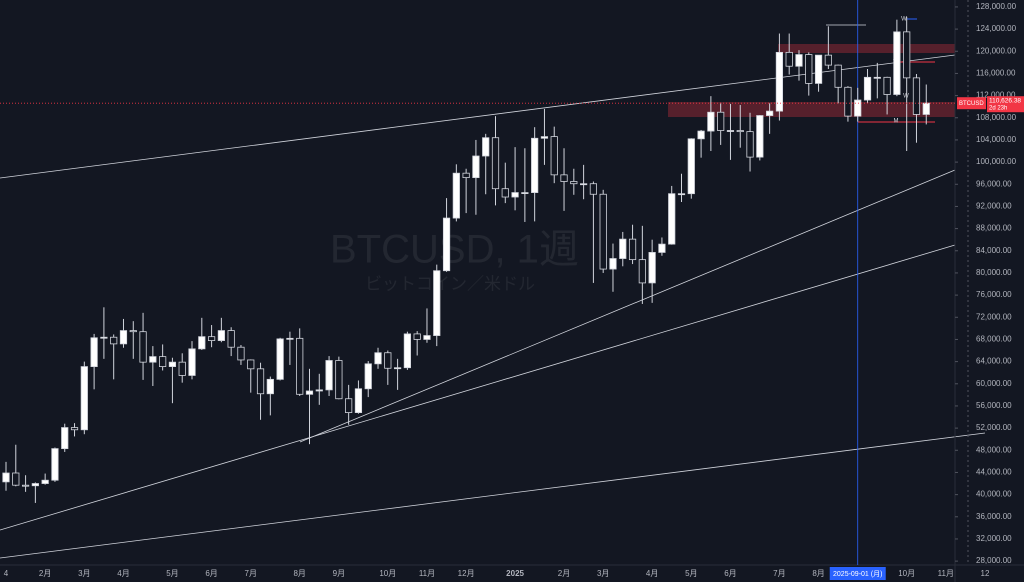  What do you see at coordinates (6, 573) in the screenshot?
I see `x-tick-label: 4` at bounding box center [6, 573].